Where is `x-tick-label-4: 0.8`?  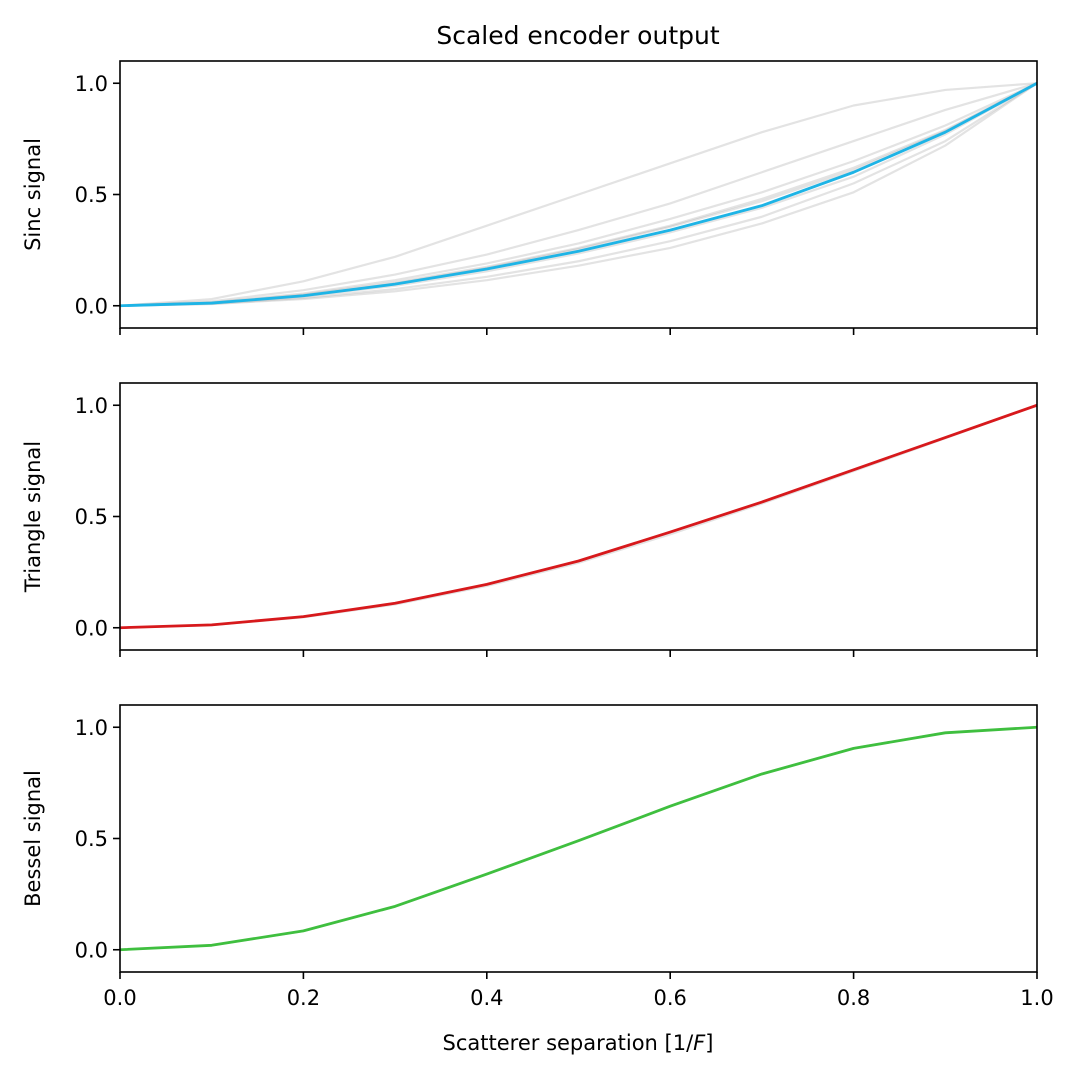 x-tick-label-4: 0.8 is located at coordinates (853, 998).